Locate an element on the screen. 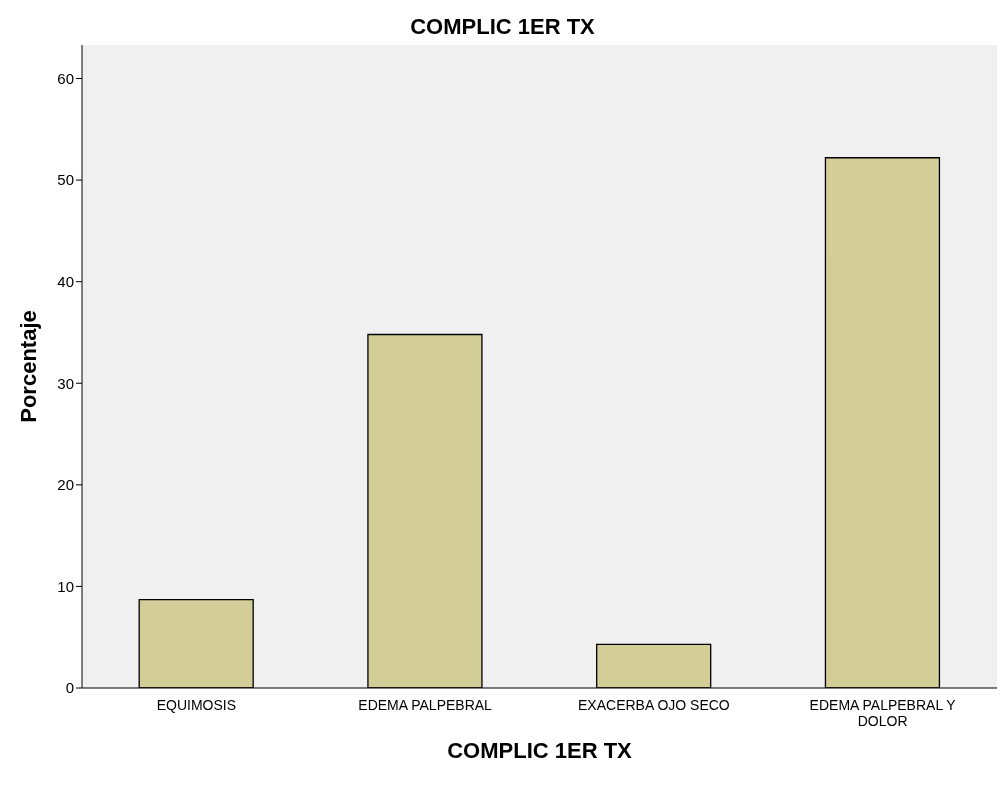 The width and height of the screenshot is (1005, 796). x-axis-title: COMPLIC 1ER TX is located at coordinates (540, 750).